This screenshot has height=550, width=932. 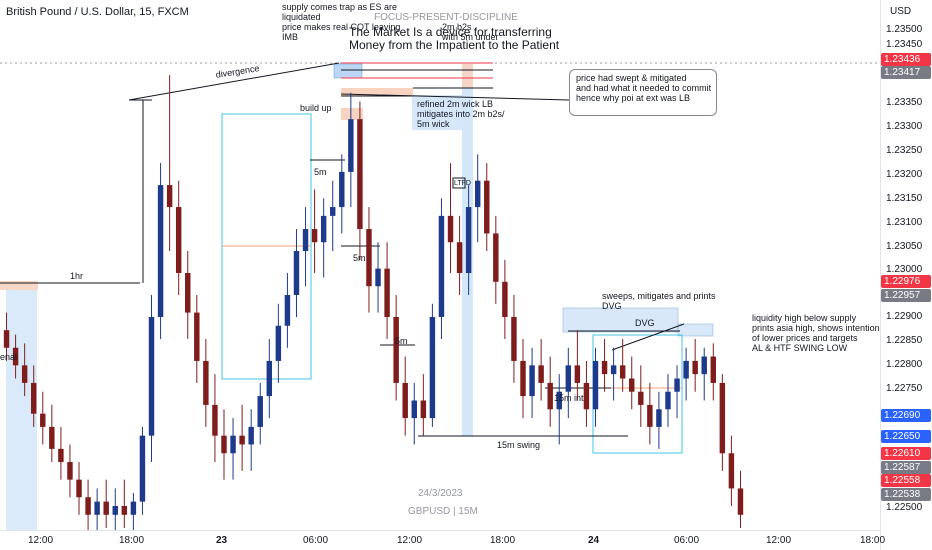 What do you see at coordinates (904, 150) in the screenshot?
I see `price-label: 1.23250` at bounding box center [904, 150].